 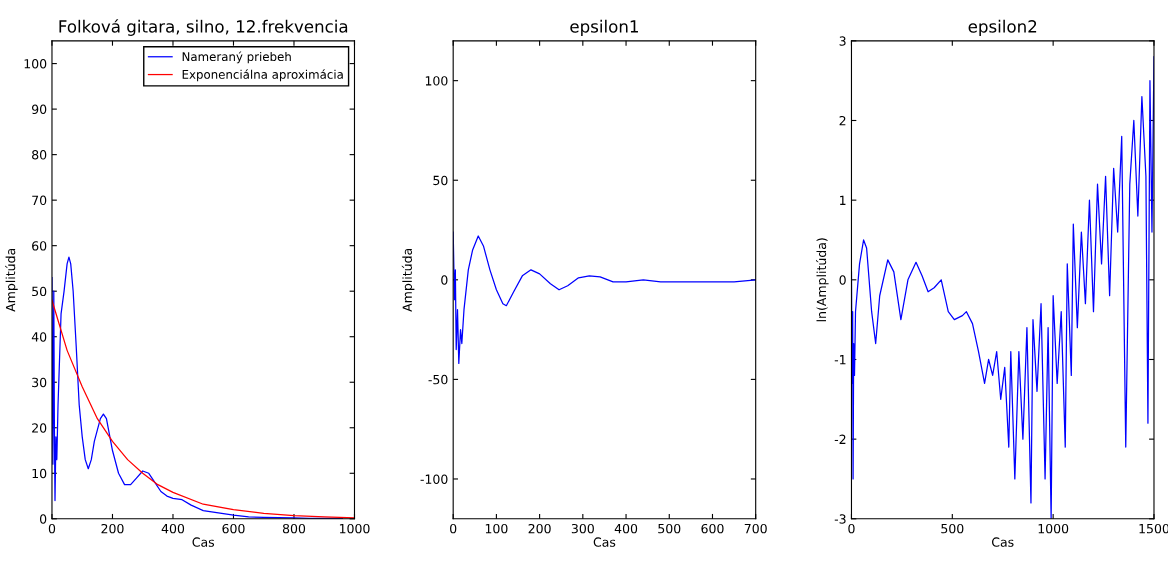 I want to click on chart-title: epsilon2, so click(x=1002, y=27).